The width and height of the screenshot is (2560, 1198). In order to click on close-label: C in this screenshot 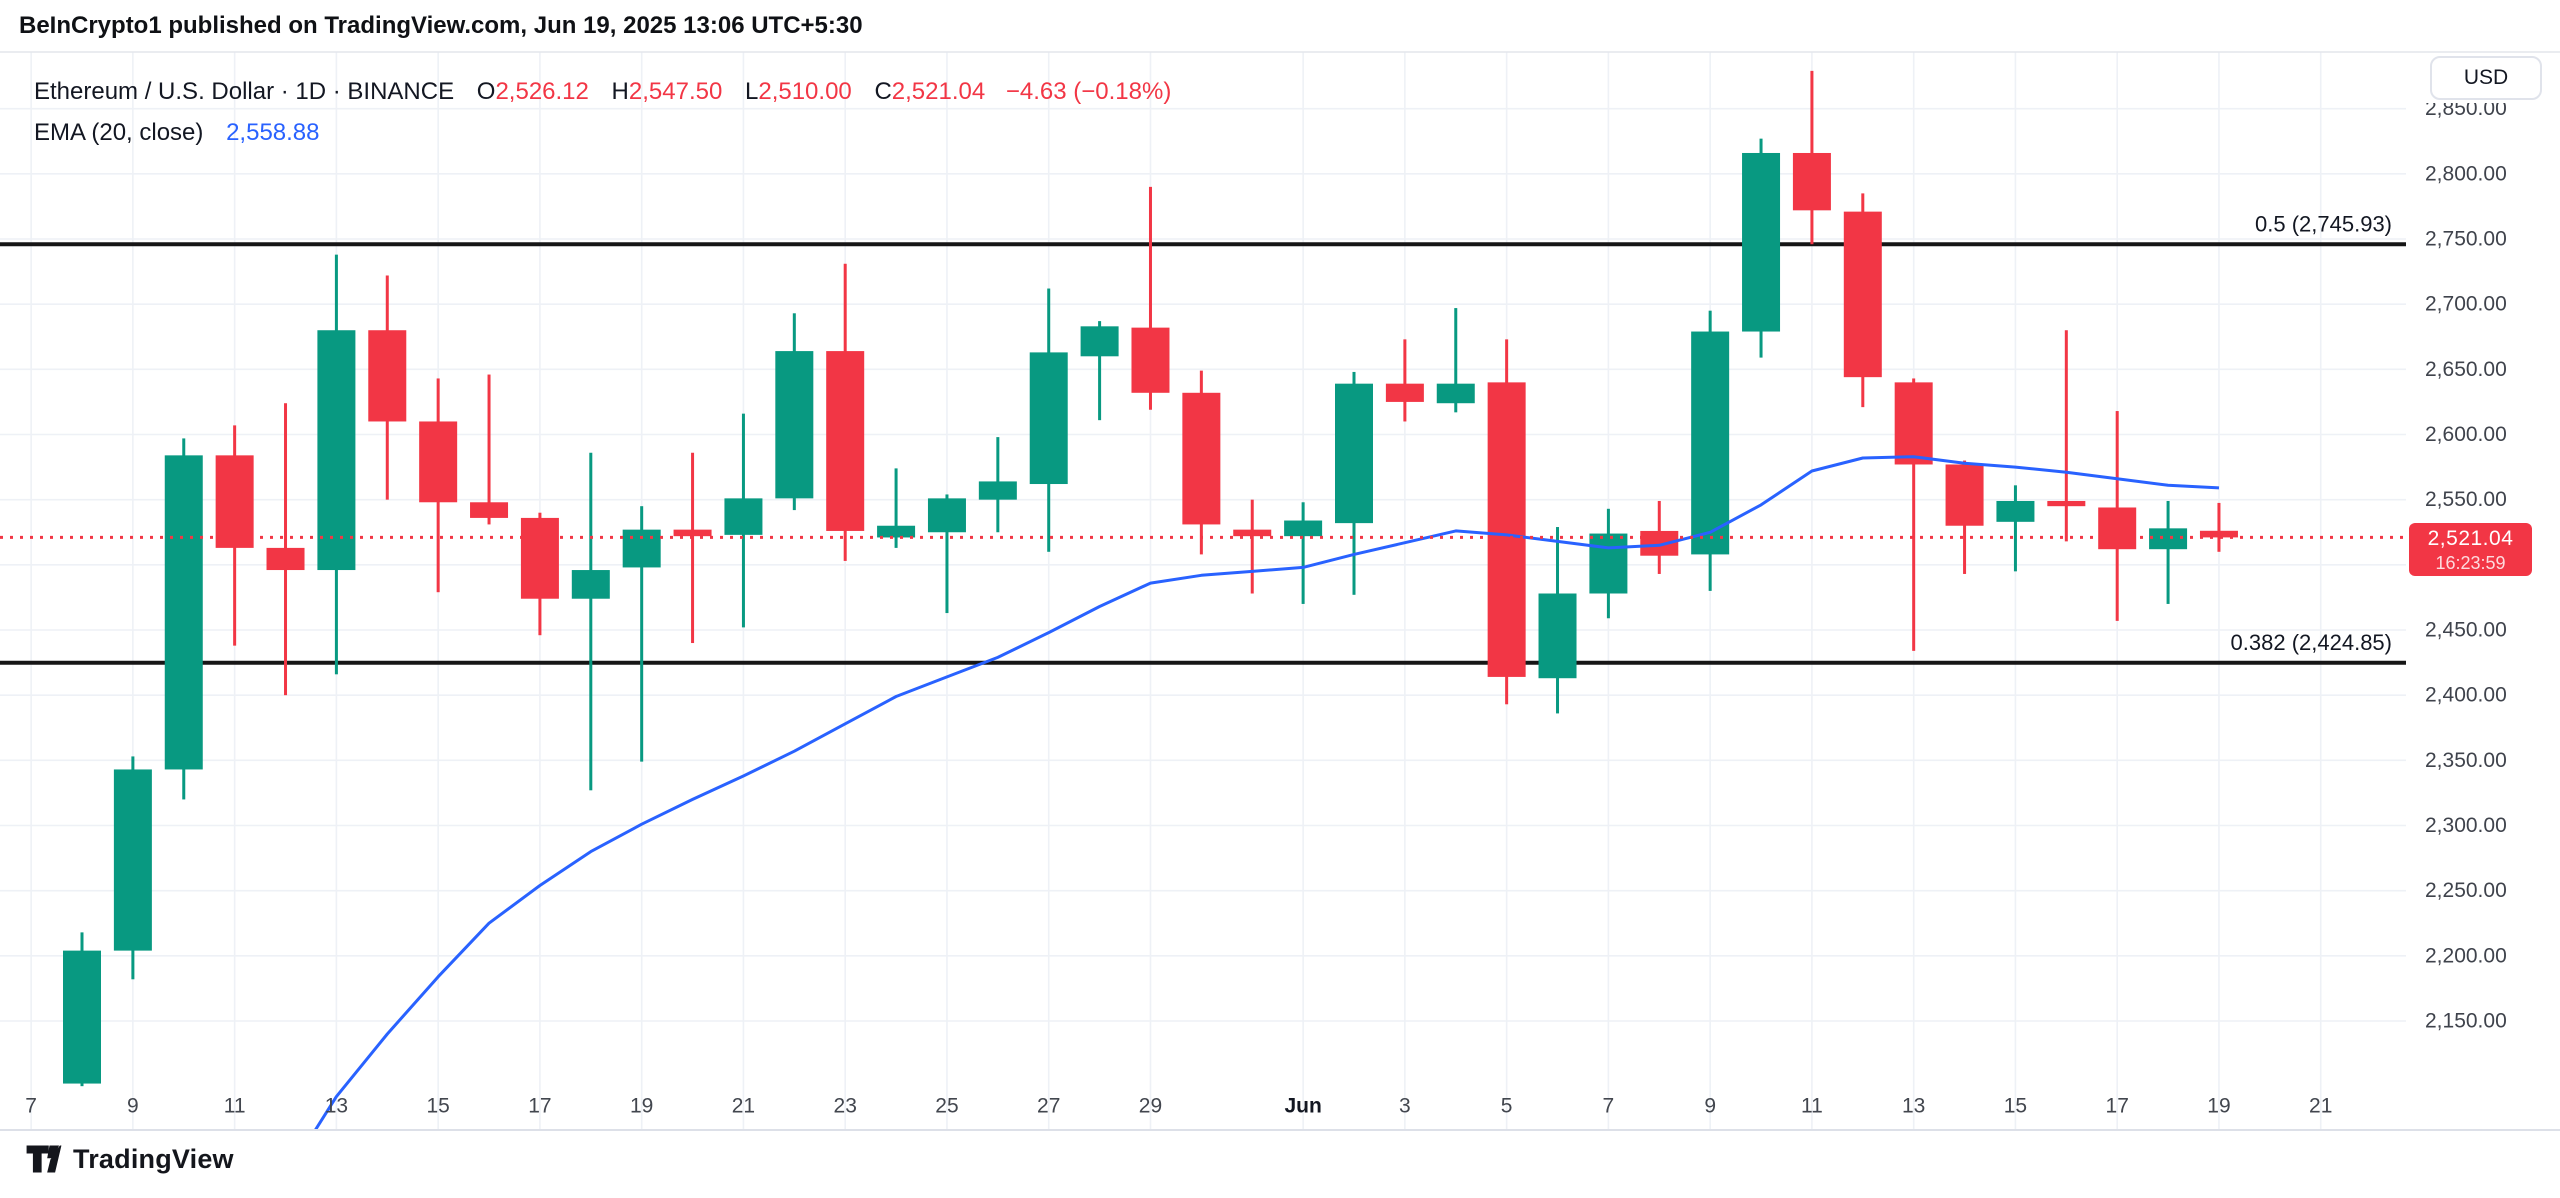, I will do `click(883, 91)`.